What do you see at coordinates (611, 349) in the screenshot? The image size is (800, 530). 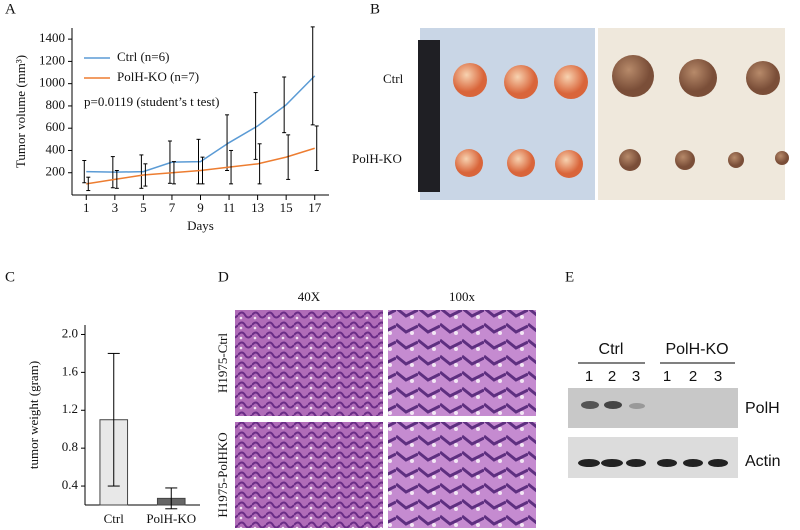 I see `group-label: Ctrl` at bounding box center [611, 349].